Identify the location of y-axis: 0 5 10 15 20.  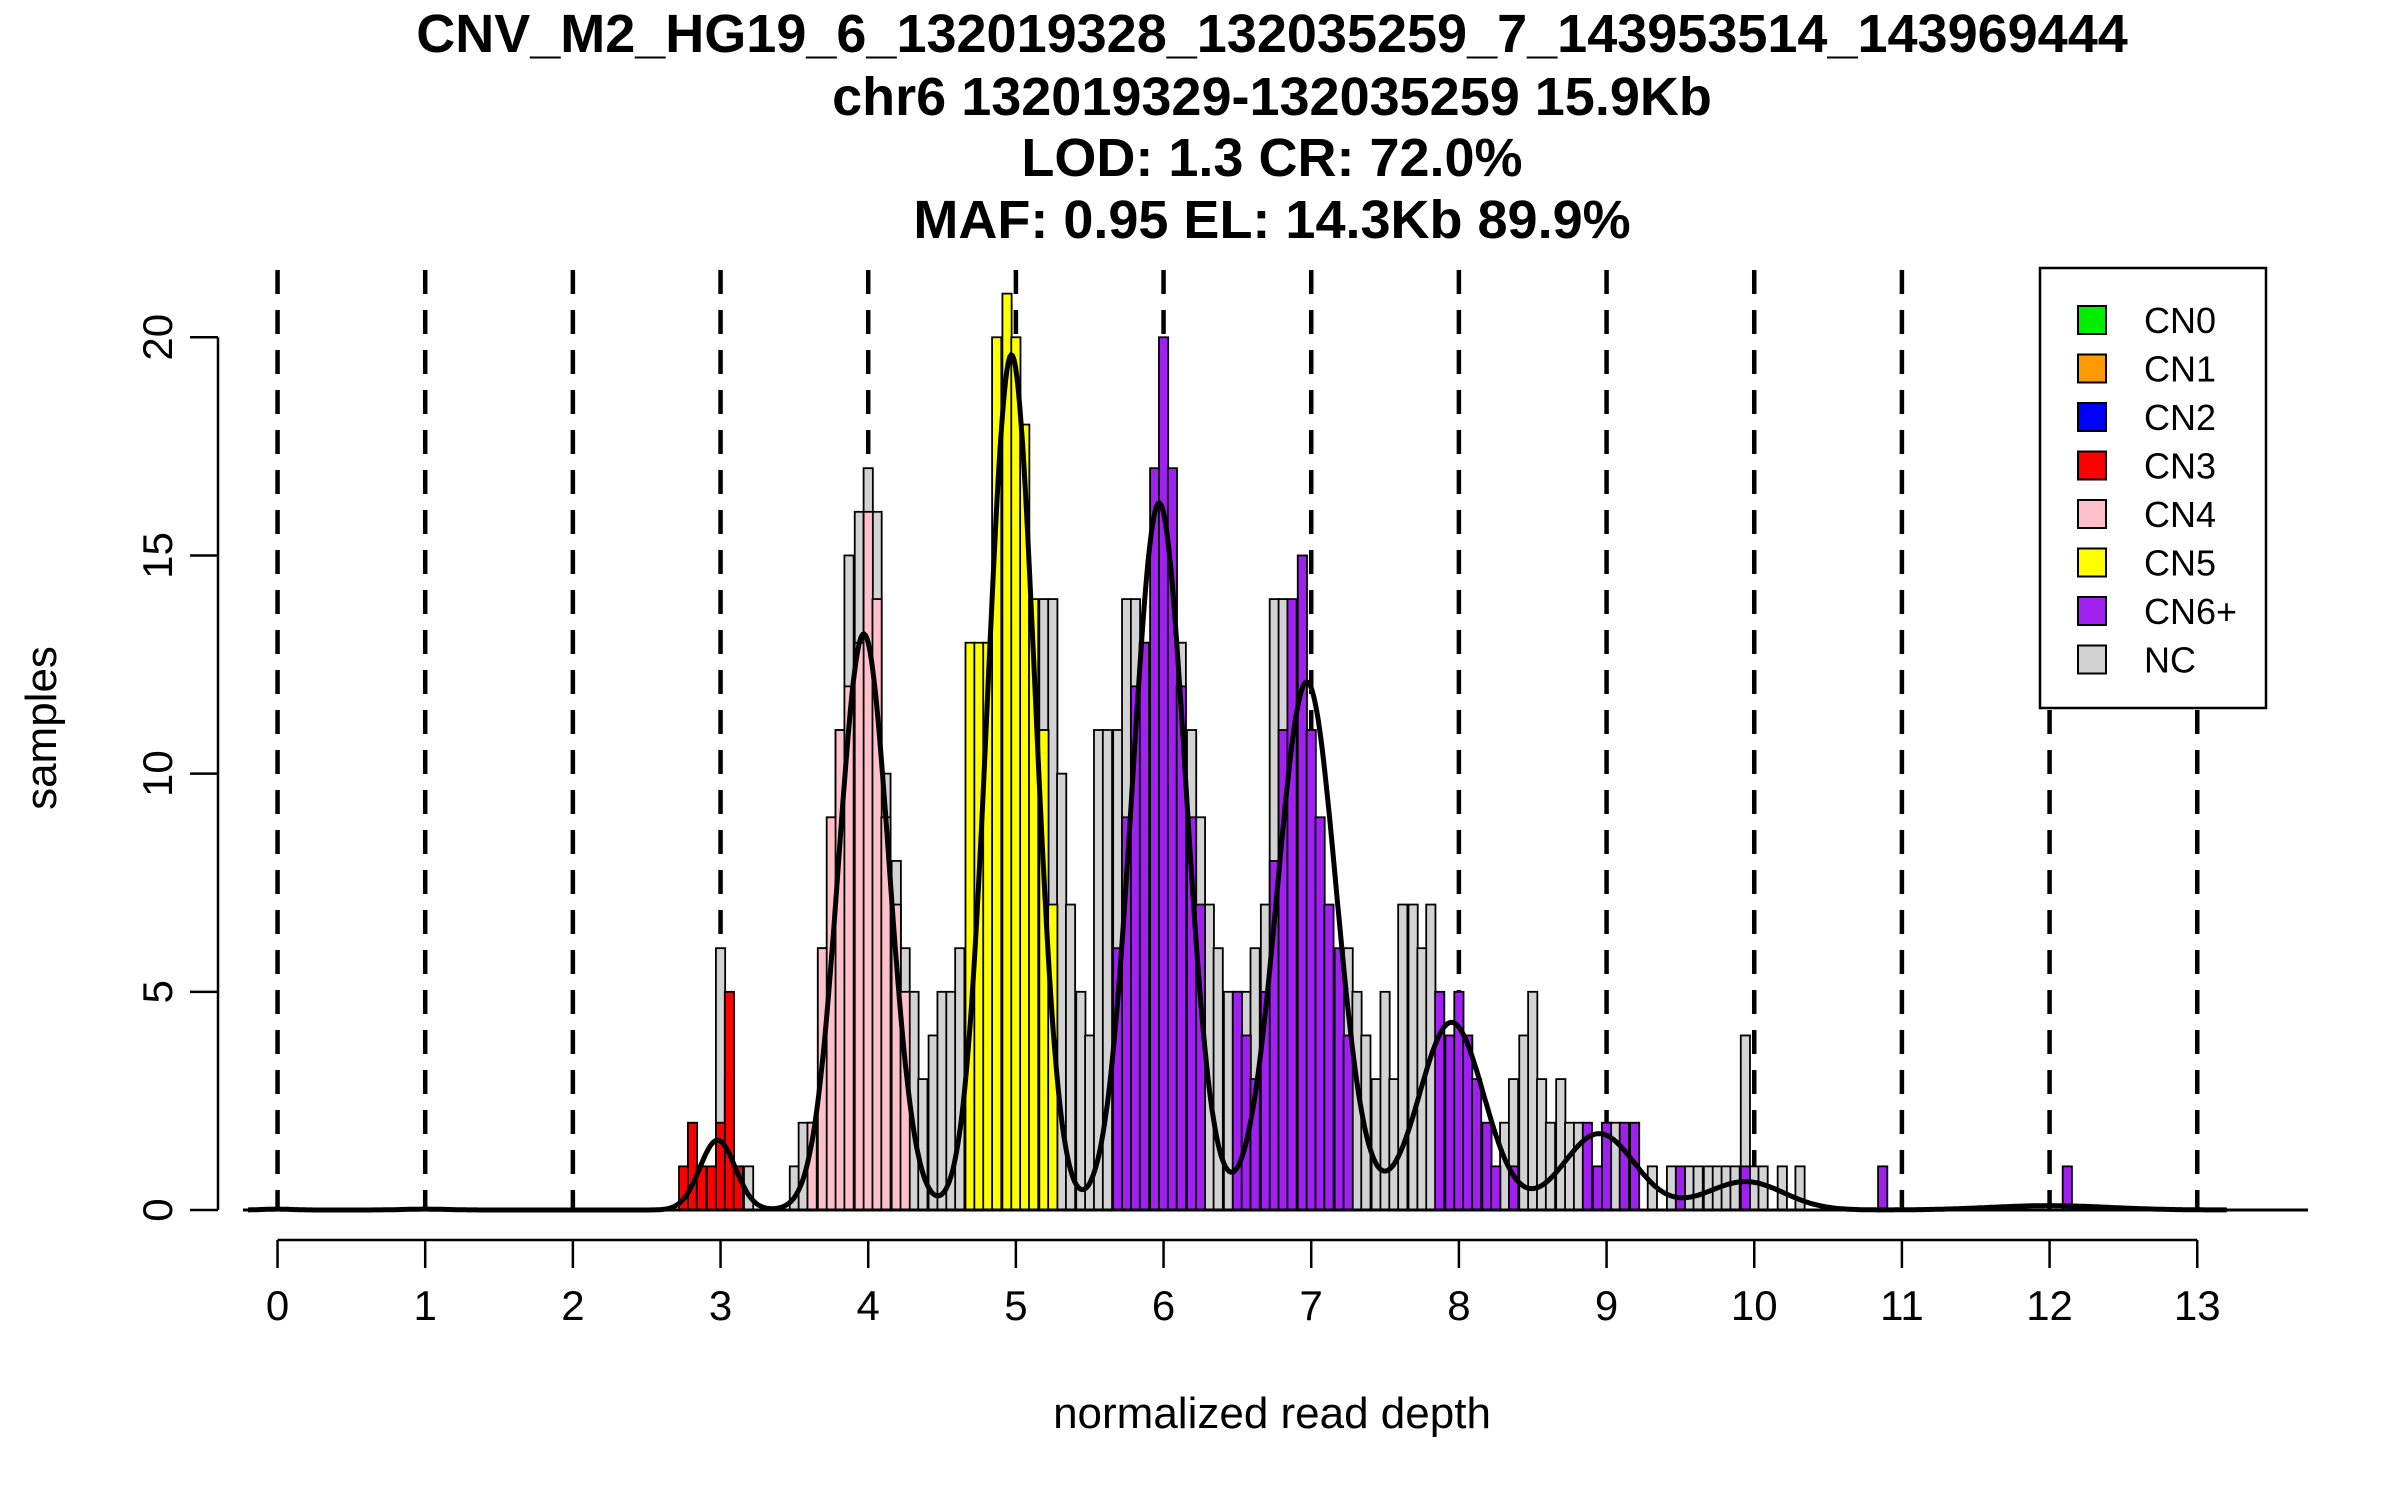
(177, 768).